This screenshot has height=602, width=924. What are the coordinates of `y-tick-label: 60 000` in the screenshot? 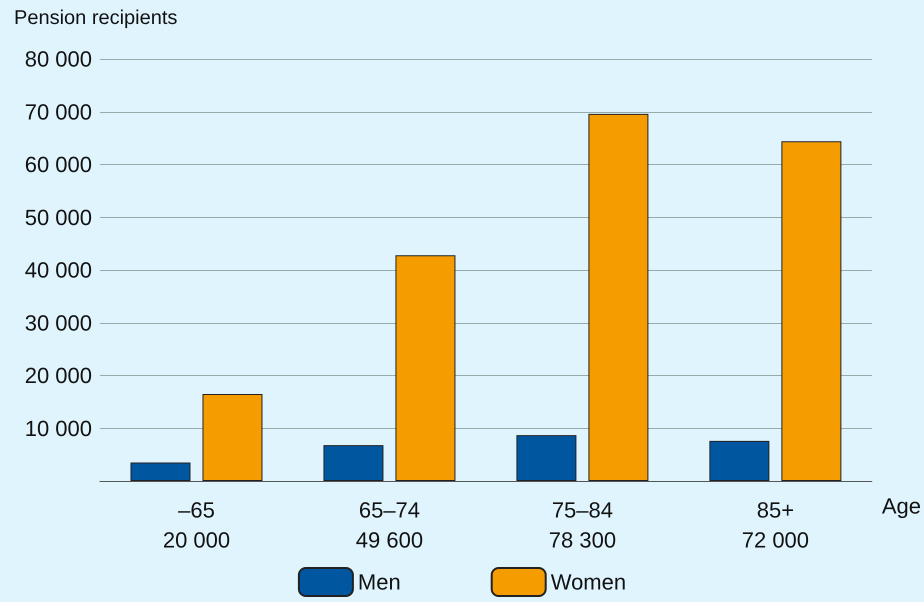 It's located at (58, 164).